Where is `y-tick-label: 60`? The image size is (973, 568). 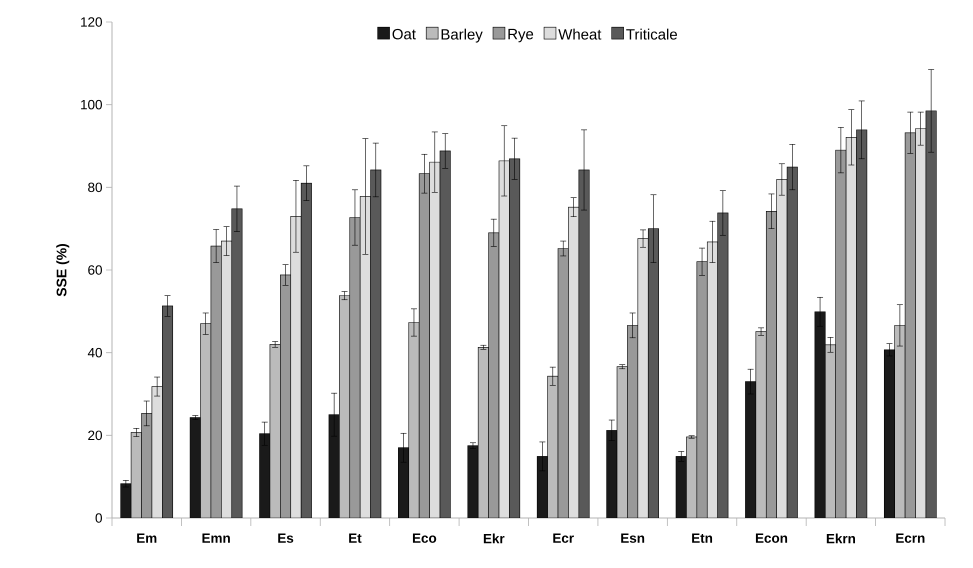
y-tick-label: 60 is located at coordinates (95, 270).